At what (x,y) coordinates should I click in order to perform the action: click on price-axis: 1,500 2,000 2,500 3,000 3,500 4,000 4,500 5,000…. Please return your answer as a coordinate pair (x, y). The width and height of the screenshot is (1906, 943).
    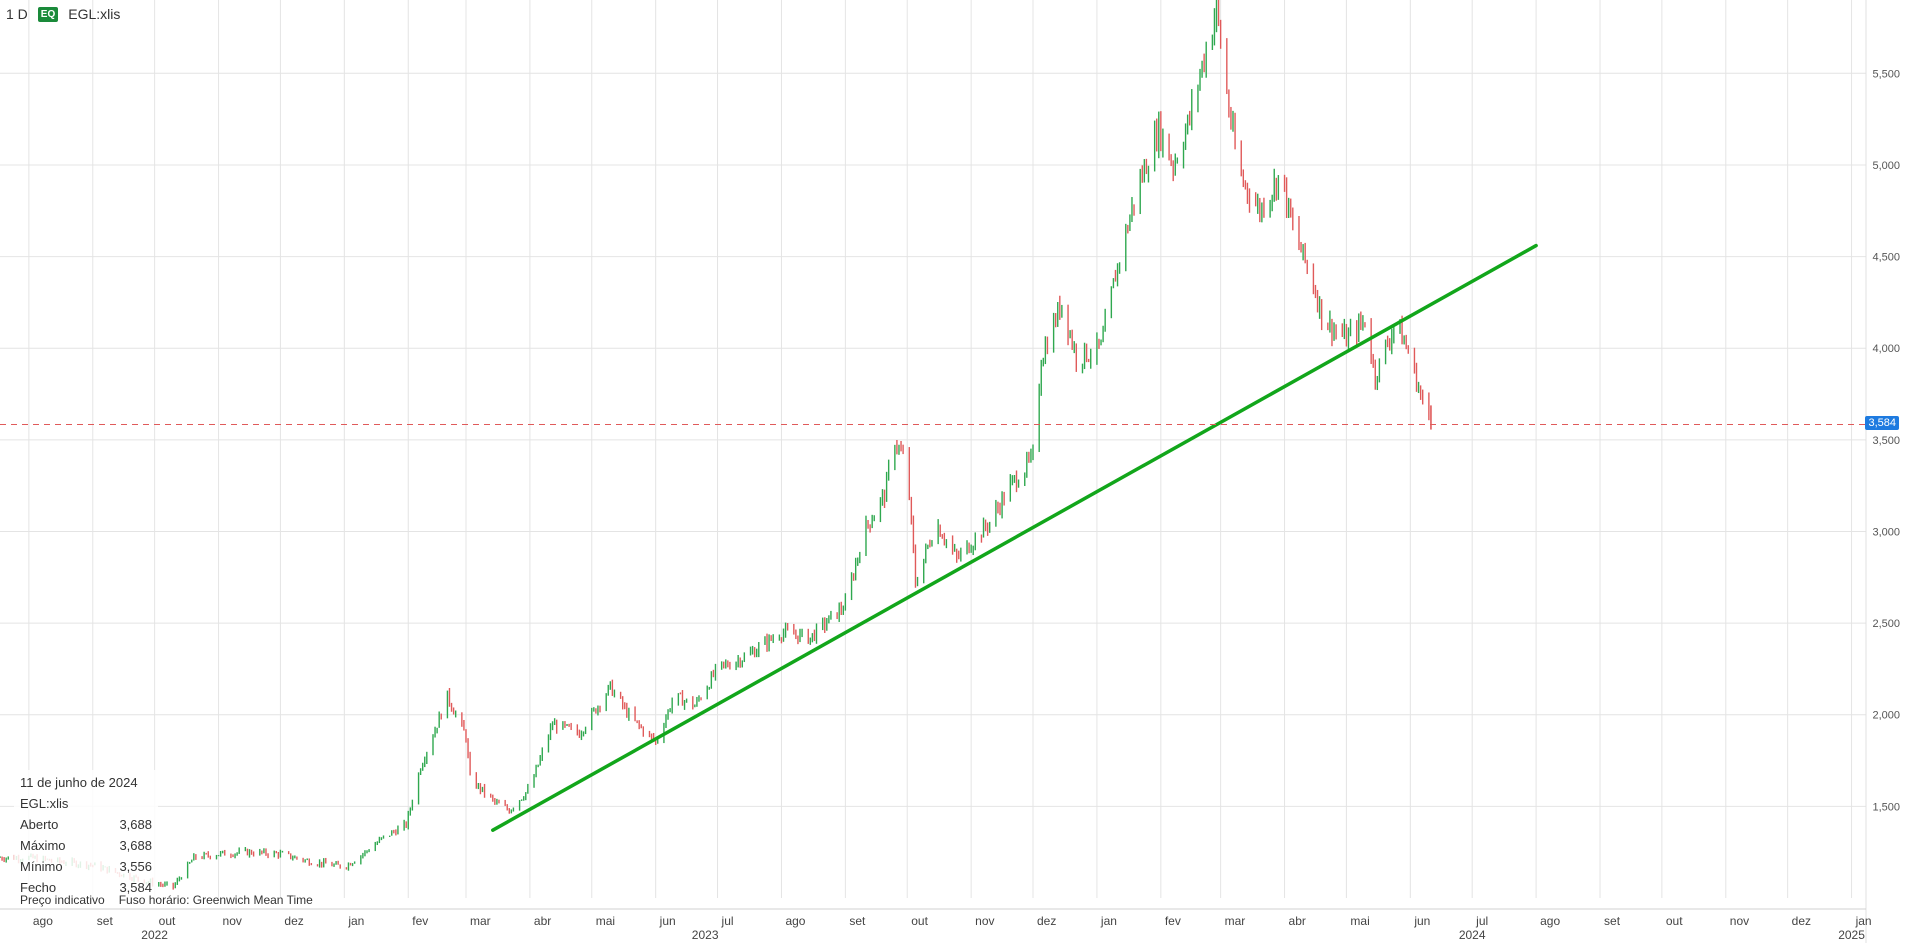
    Looking at the image, I should click on (1882, 471).